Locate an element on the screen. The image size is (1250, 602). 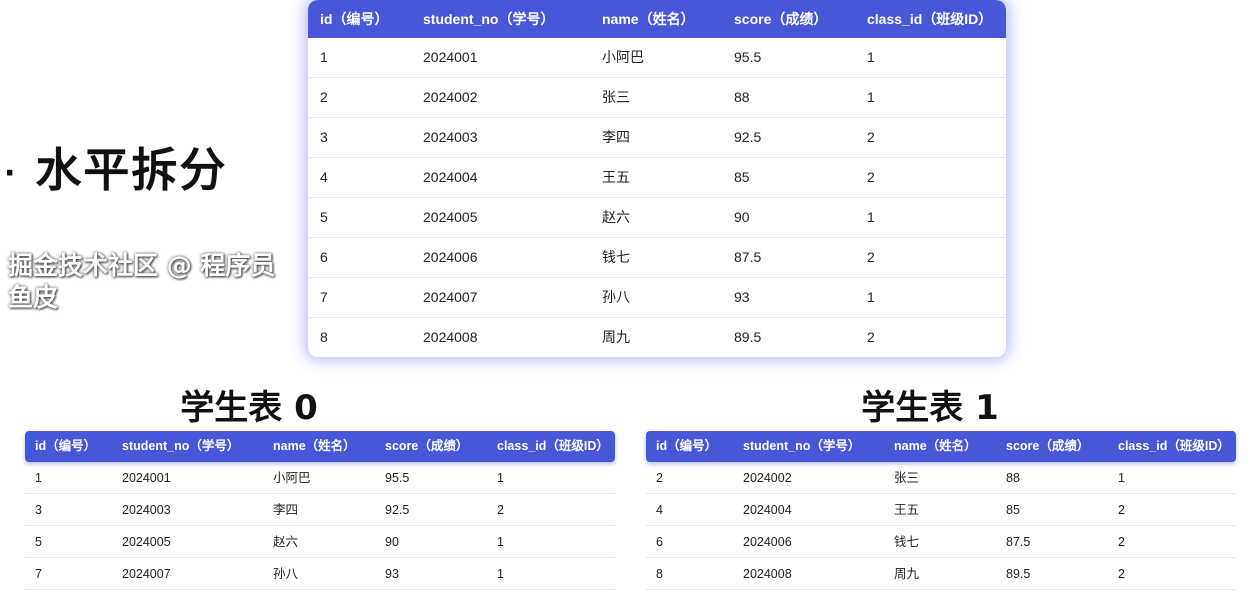
table-cell: 2024003 is located at coordinates (146, 510).